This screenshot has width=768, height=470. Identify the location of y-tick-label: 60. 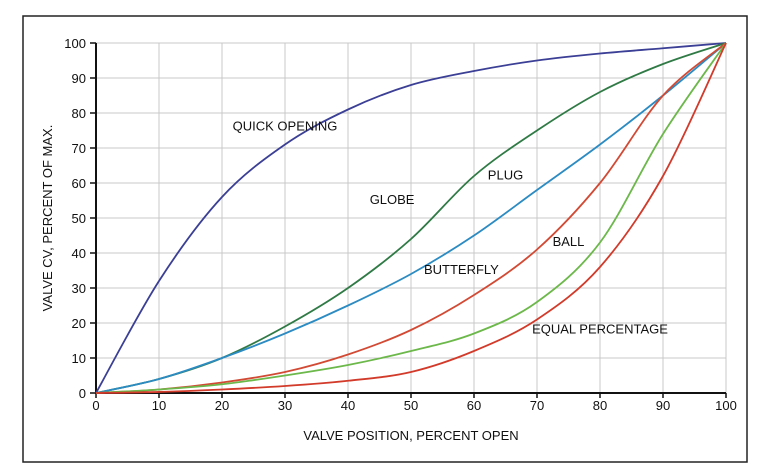
(79, 183).